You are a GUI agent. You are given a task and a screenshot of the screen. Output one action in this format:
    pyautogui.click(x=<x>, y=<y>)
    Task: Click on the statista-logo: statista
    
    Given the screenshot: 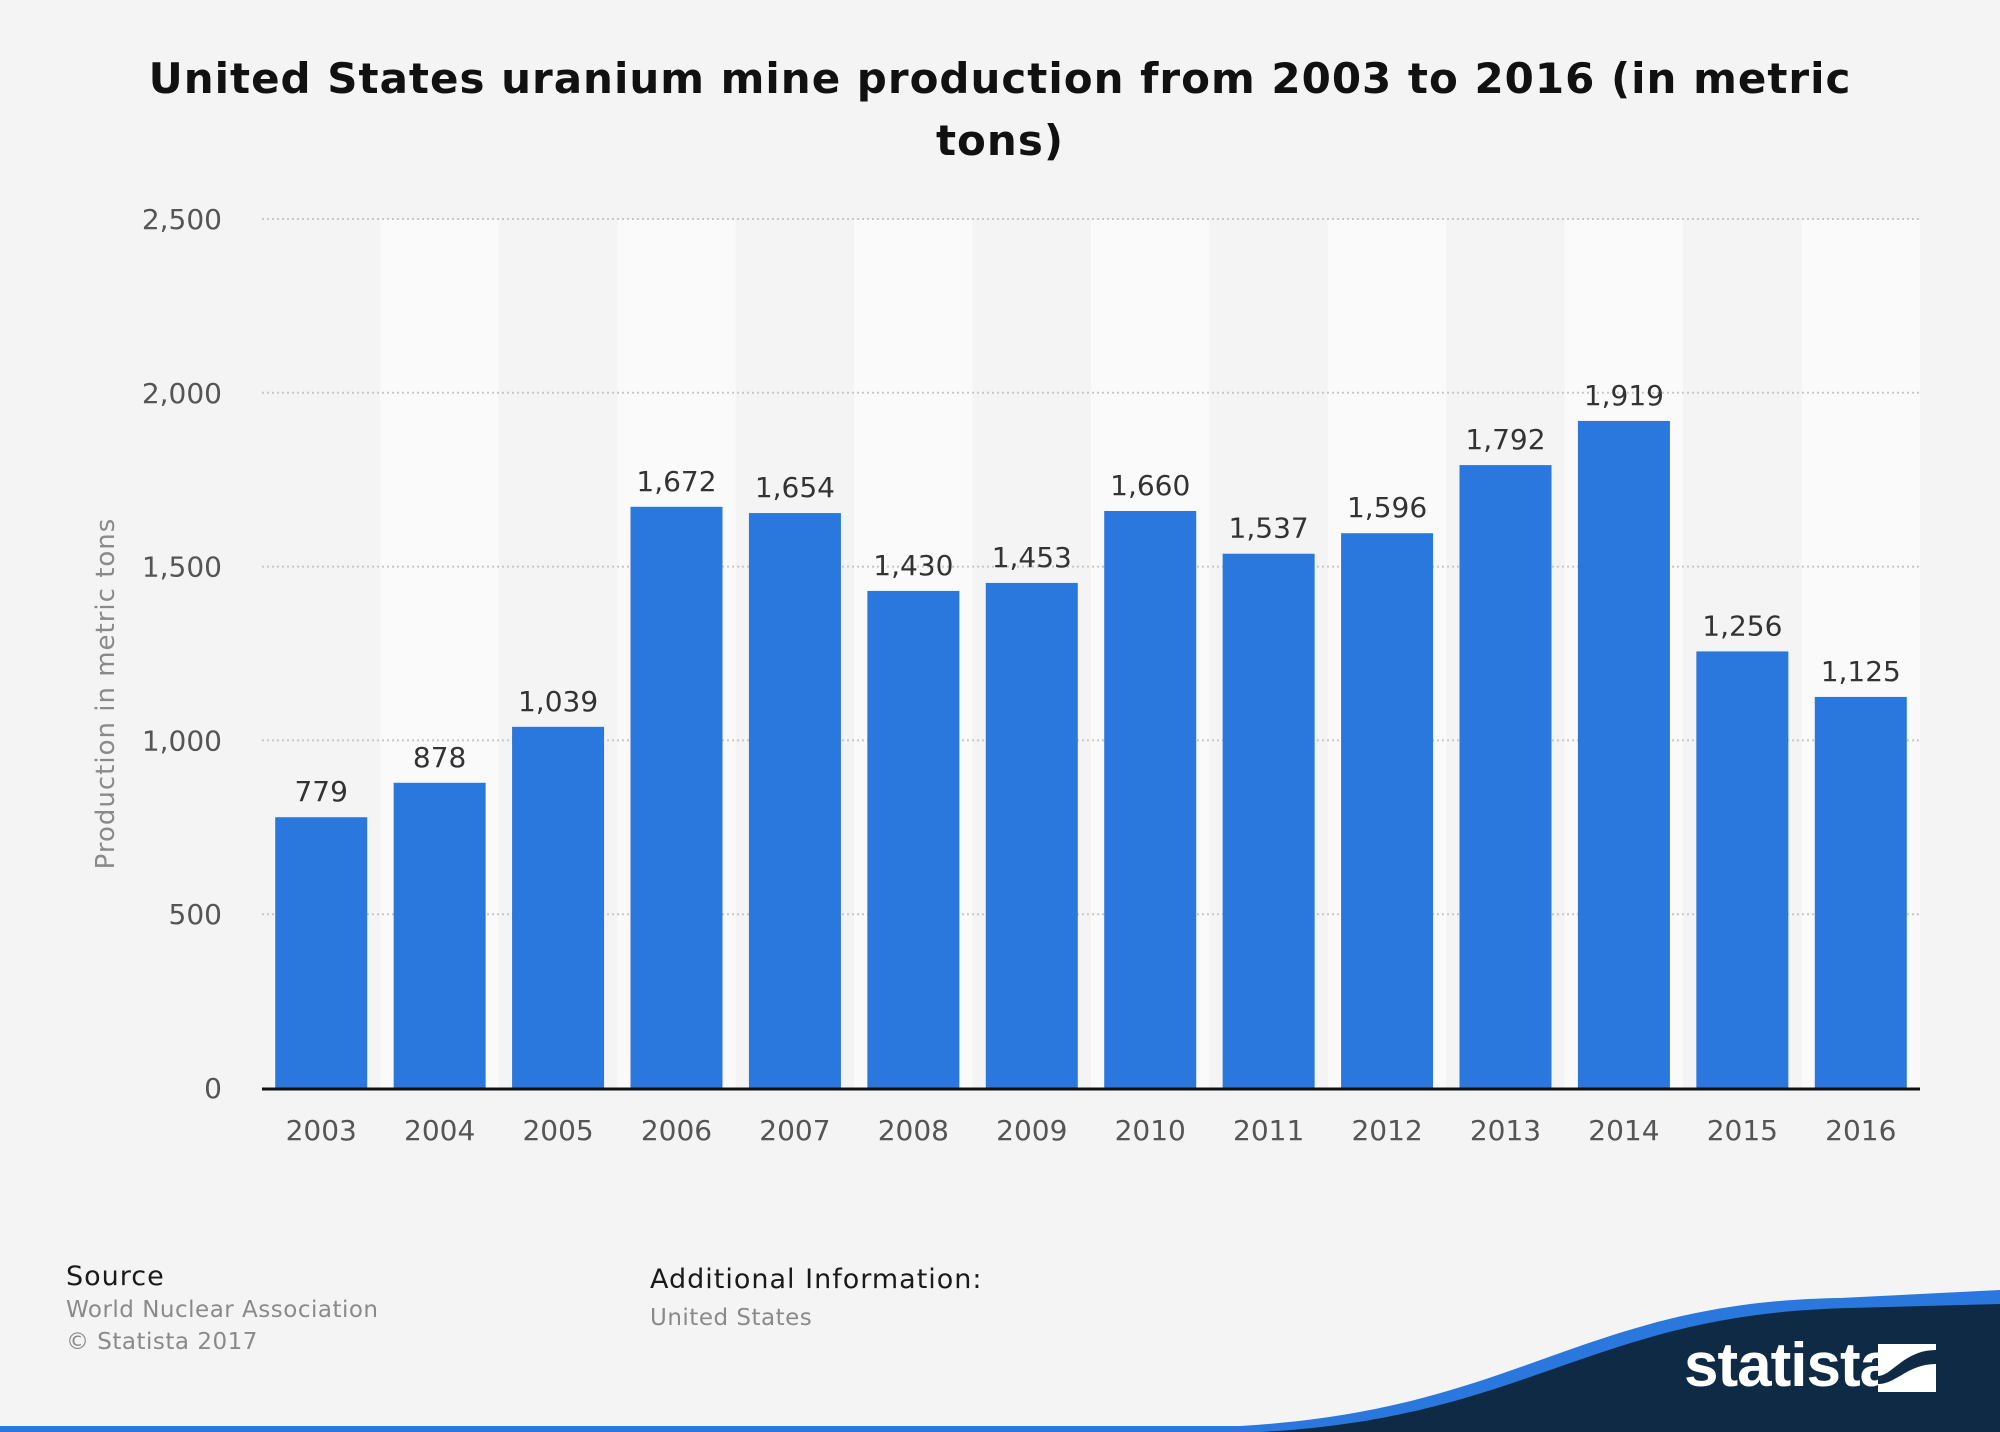 What is the action you would take?
    pyautogui.click(x=1789, y=1365)
    